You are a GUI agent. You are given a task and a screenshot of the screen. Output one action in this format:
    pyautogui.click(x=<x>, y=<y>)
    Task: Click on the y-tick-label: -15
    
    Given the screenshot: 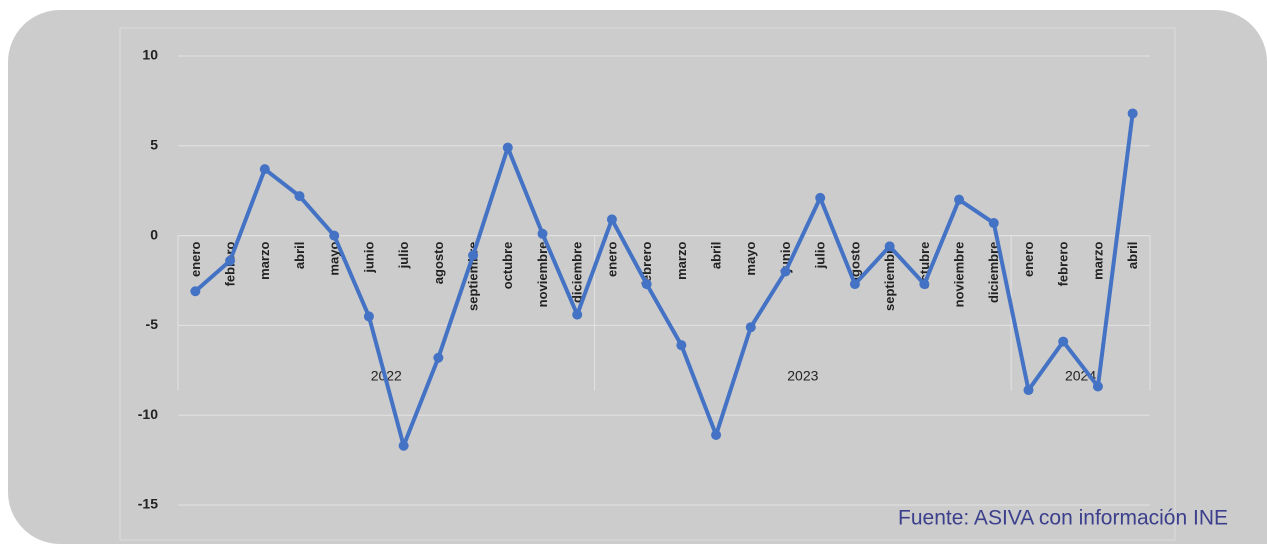 What is the action you would take?
    pyautogui.click(x=148, y=504)
    